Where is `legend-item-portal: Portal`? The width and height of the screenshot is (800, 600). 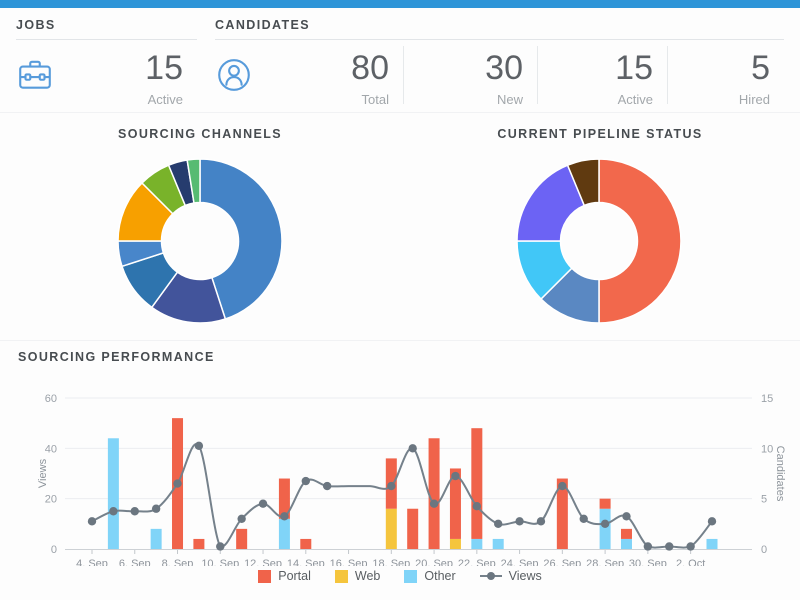
legend-item-portal: Portal is located at coordinates (284, 576).